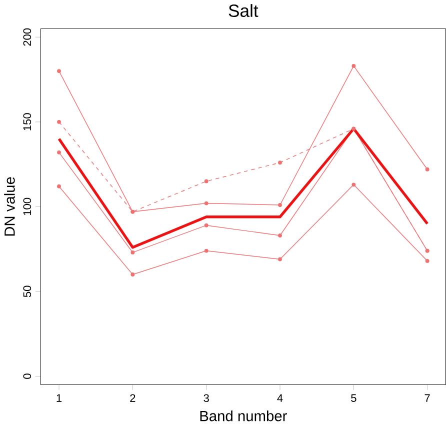  I want to click on y-tick-label: 0, so click(27, 376).